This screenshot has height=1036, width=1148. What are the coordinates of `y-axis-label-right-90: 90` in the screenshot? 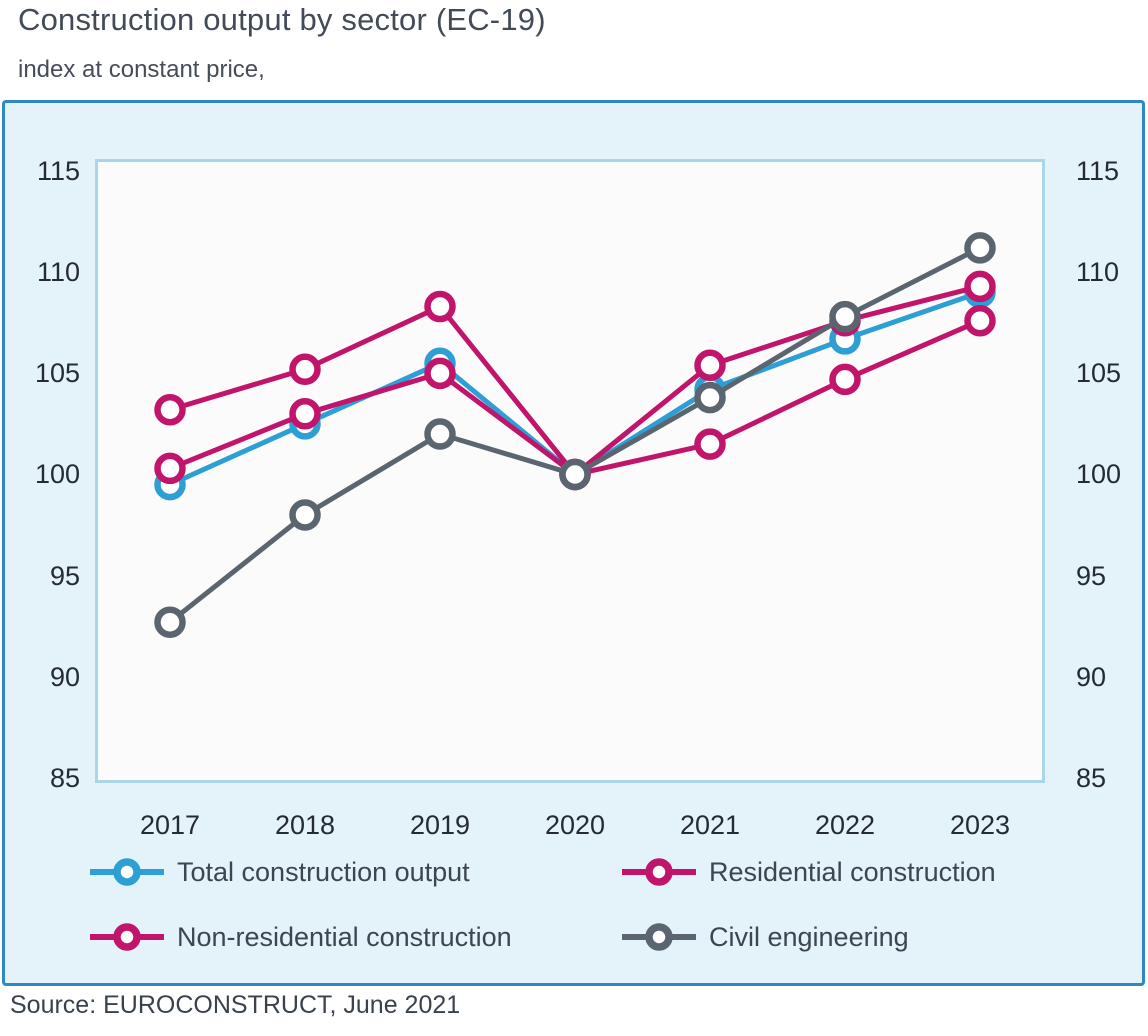 It's located at (1091, 676).